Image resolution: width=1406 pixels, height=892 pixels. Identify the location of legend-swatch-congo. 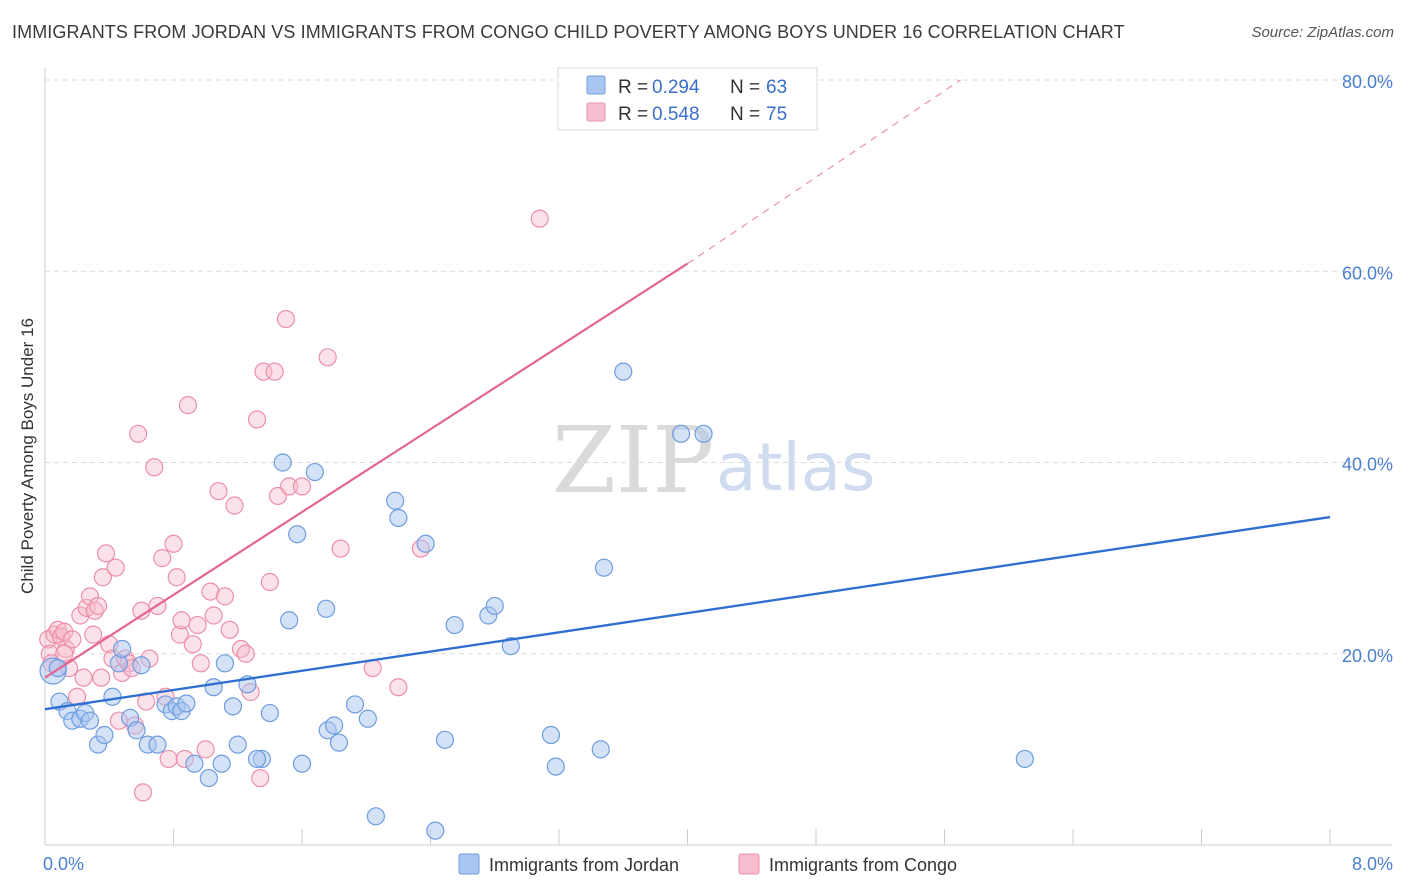
(596, 112).